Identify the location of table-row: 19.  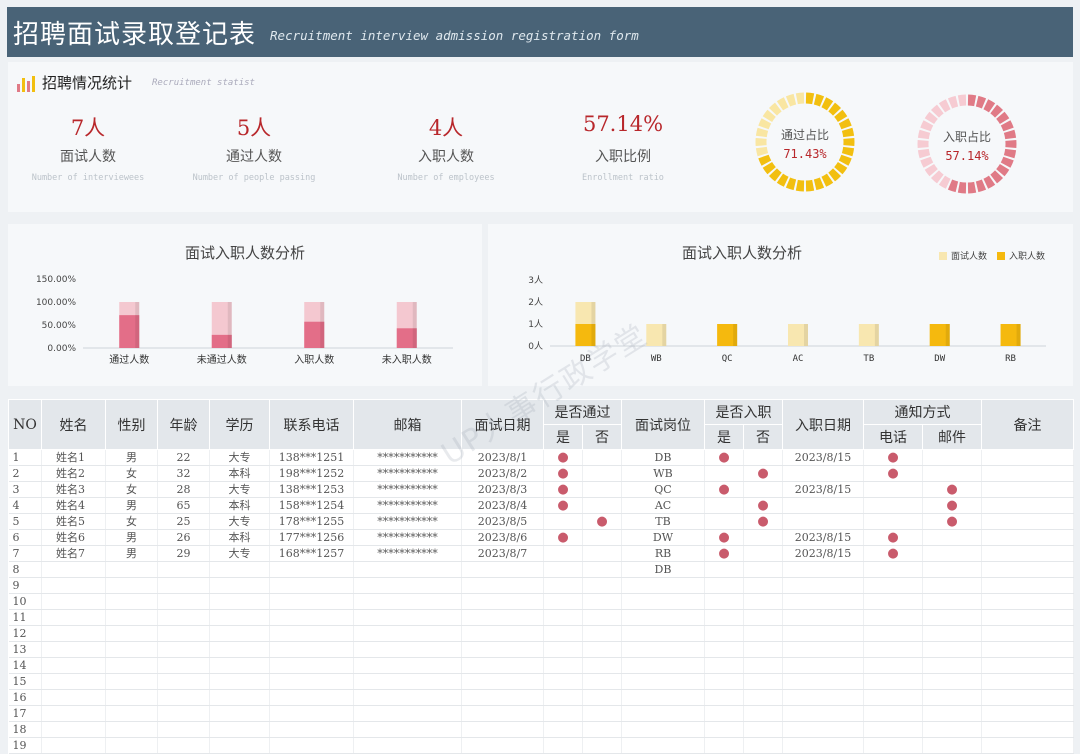
(541, 746).